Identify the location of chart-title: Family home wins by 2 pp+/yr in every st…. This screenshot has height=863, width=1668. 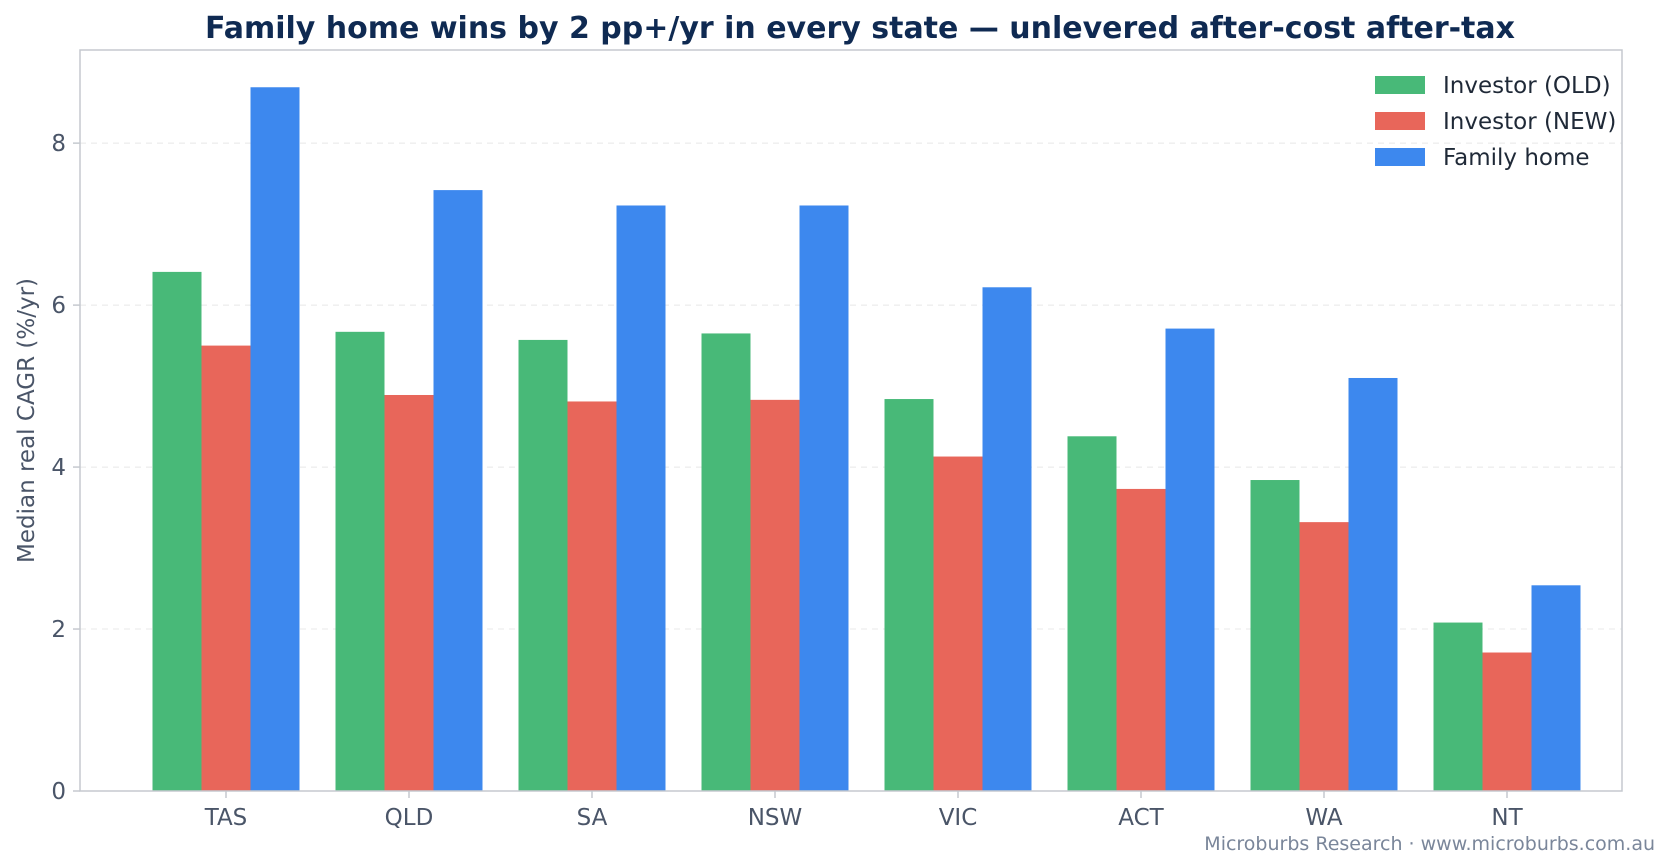
(860, 28).